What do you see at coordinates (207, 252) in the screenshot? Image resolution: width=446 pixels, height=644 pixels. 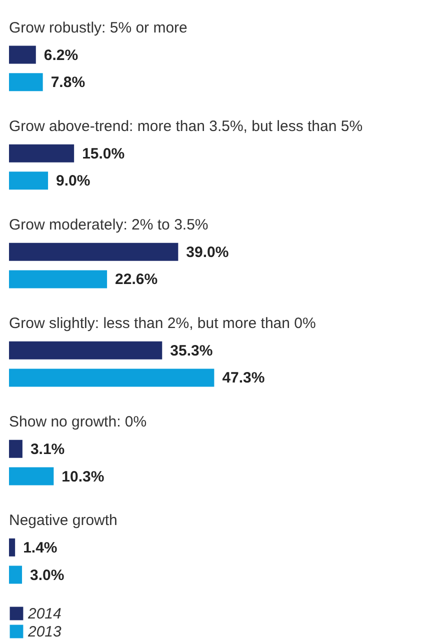 I see `data-label: 39.0%` at bounding box center [207, 252].